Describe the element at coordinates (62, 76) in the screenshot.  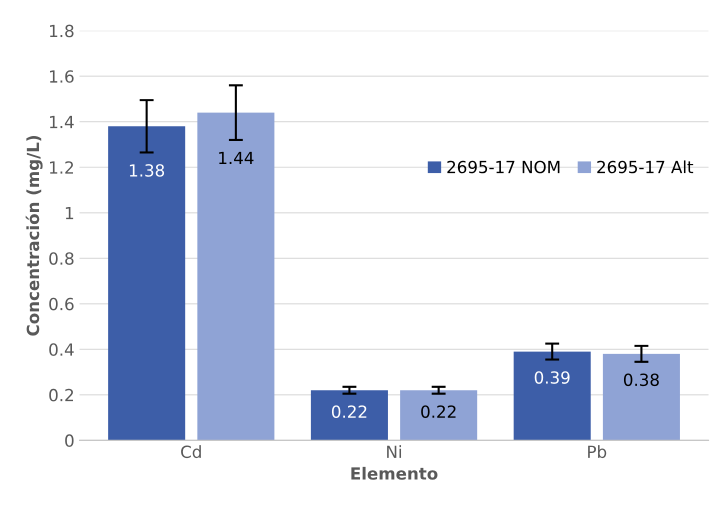
I see `y-tick-label: 1.6` at that location.